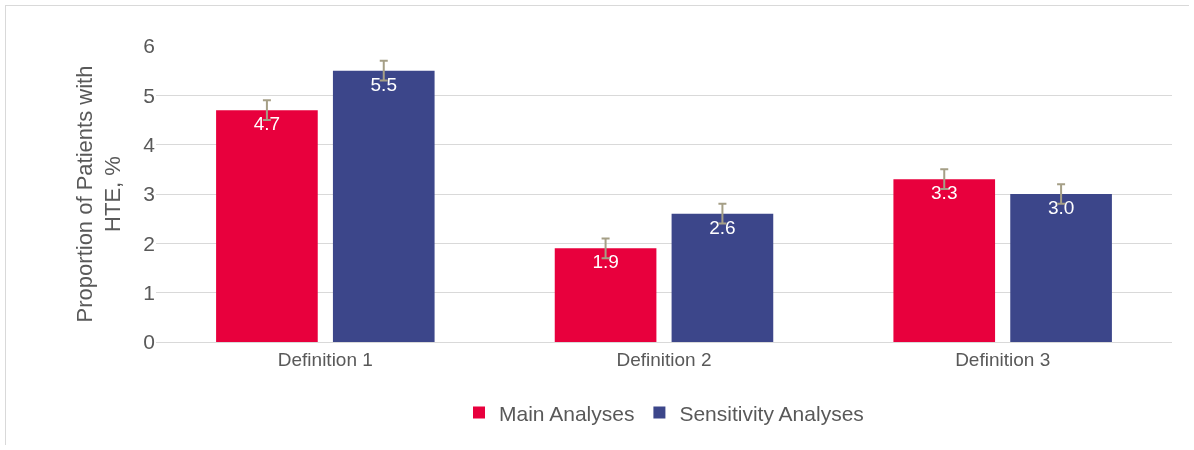  I want to click on x-tick-label: Definition 2, so click(664, 359).